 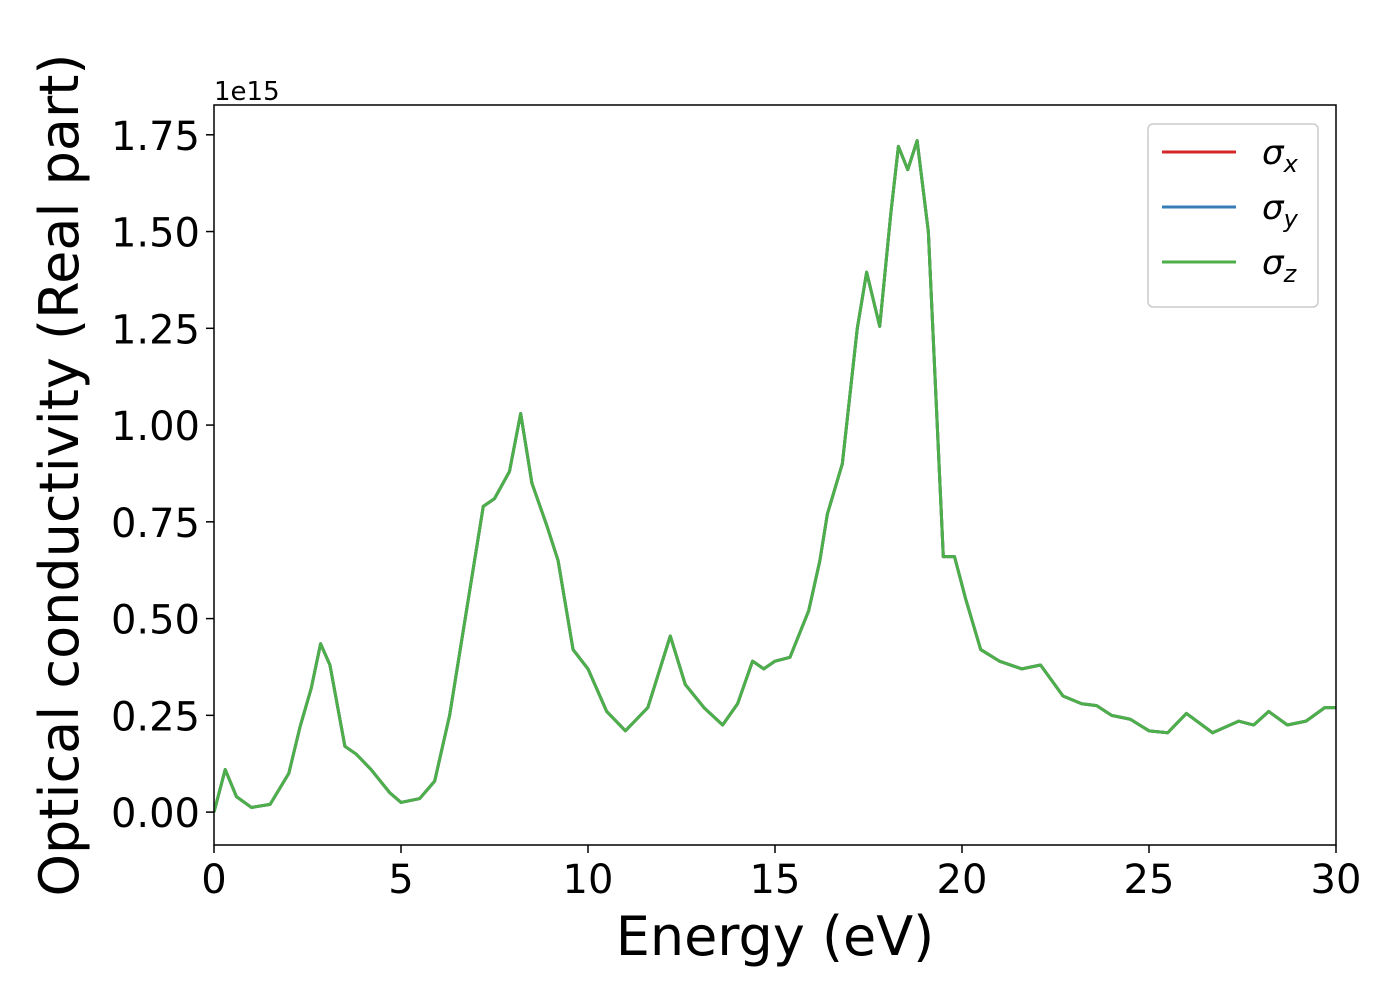 I want to click on y-tick-label: 1.00, so click(x=155, y=427).